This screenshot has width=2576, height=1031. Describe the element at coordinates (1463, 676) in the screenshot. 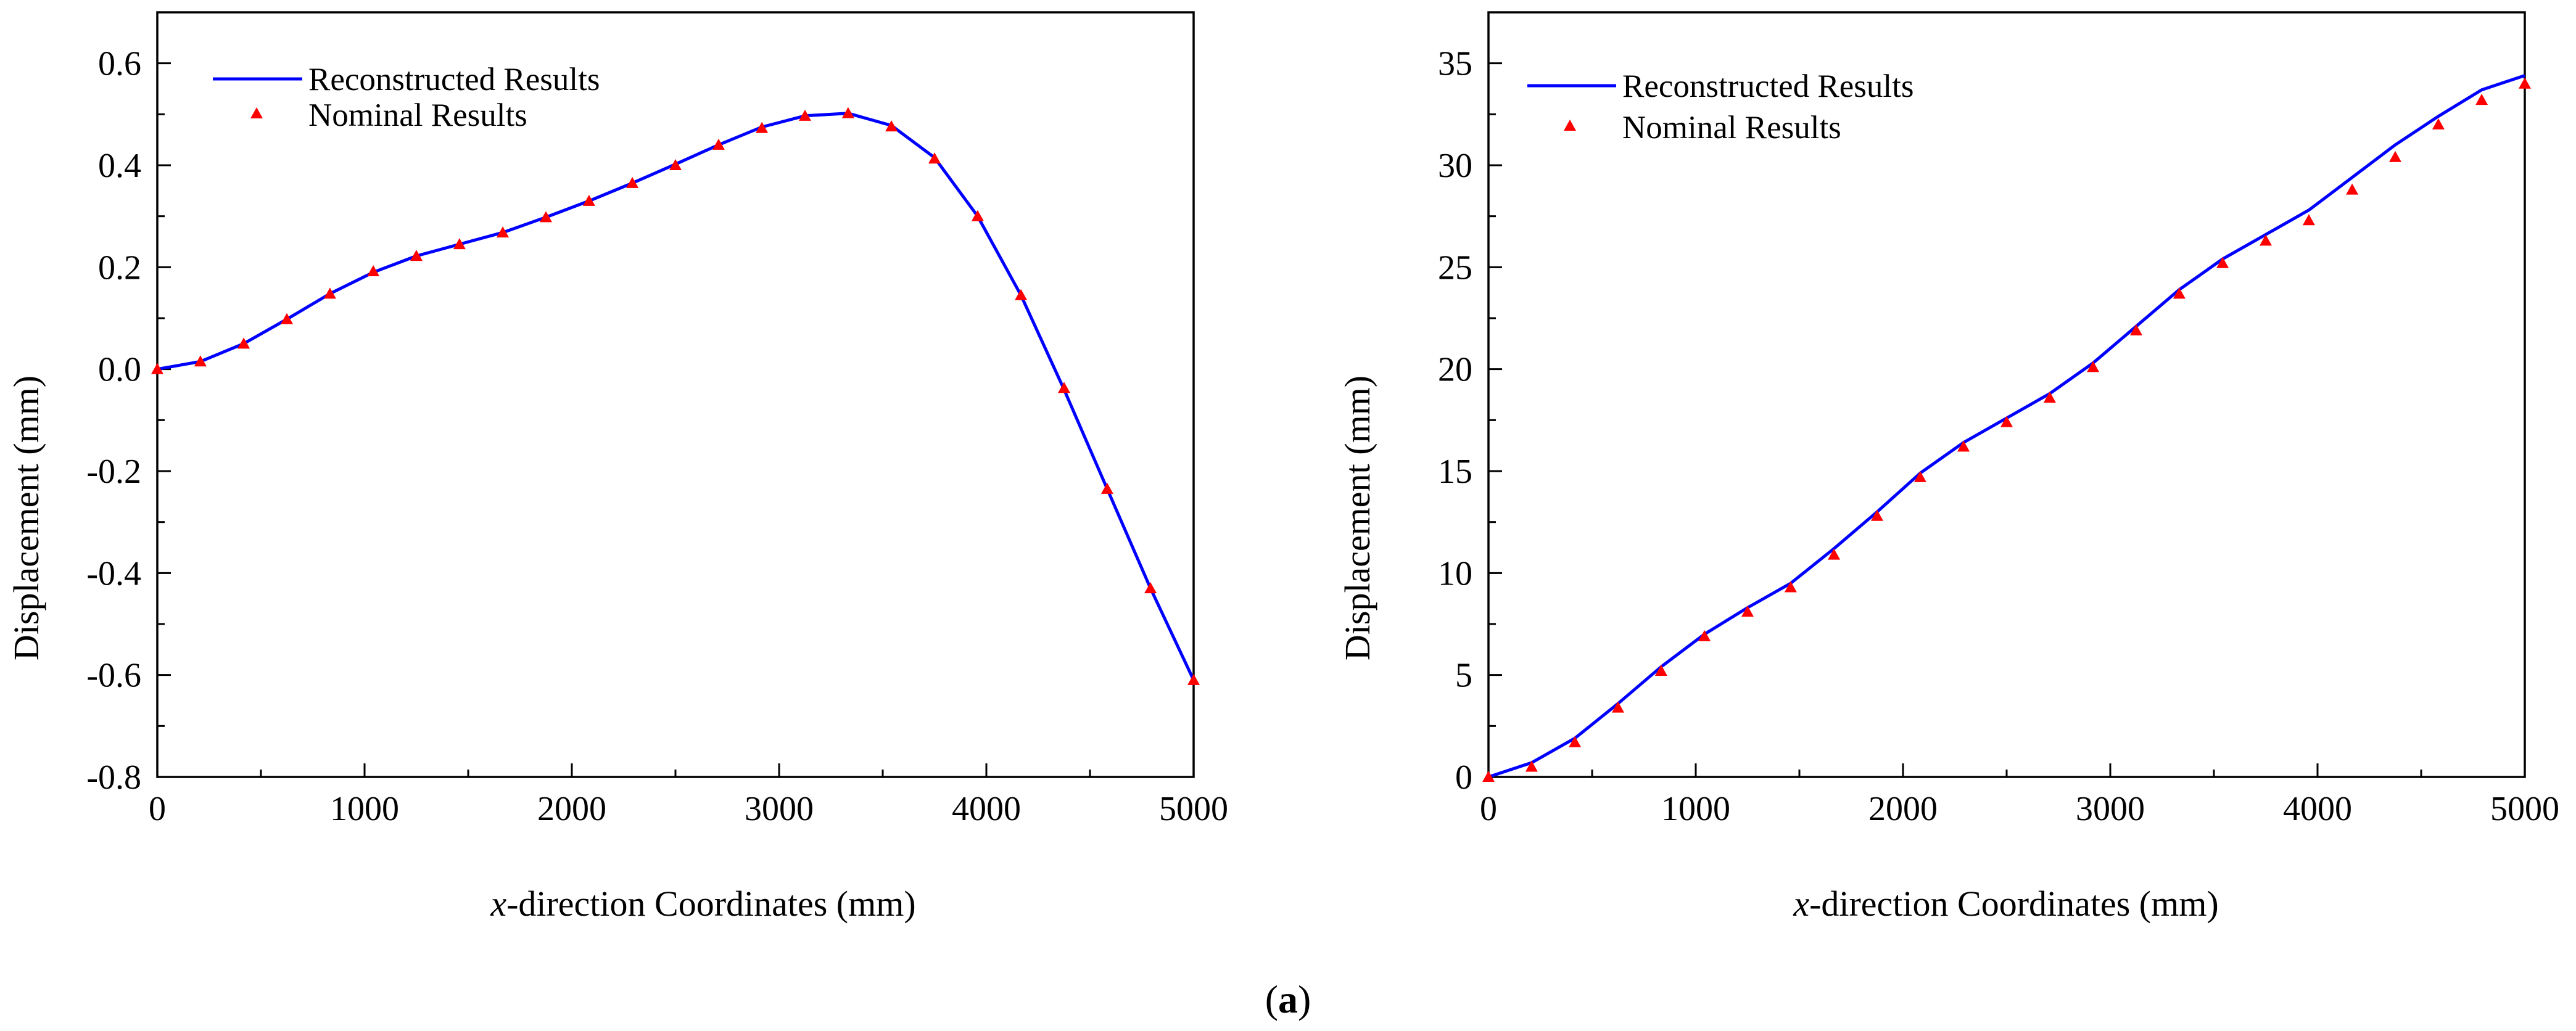

I see `y-tick-label: 5` at that location.